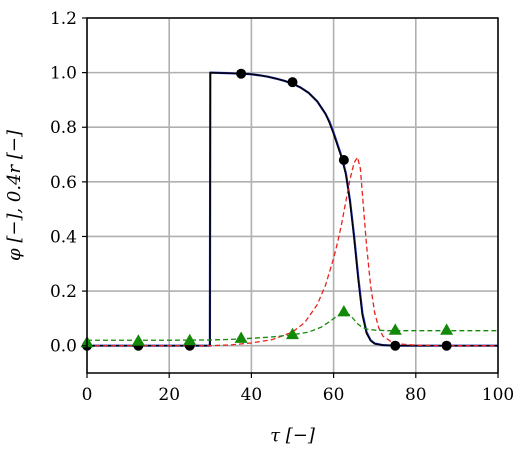 The width and height of the screenshot is (524, 449). Describe the element at coordinates (14, 195) in the screenshot. I see `y-axis-label: φ [−], 0.4r [−]` at that location.